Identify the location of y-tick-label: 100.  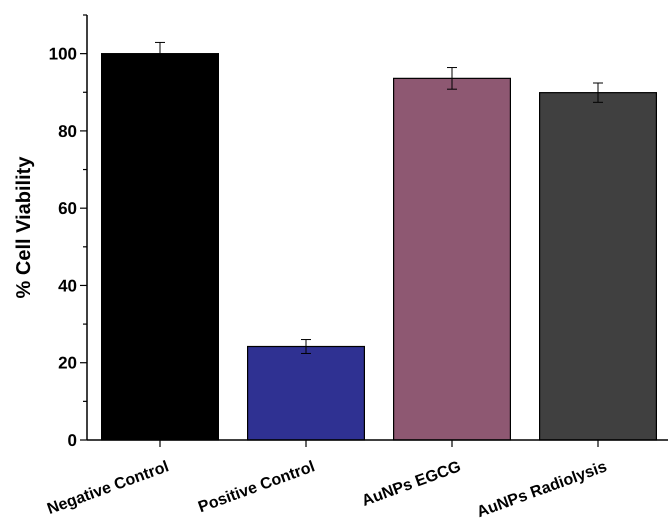
(62, 54).